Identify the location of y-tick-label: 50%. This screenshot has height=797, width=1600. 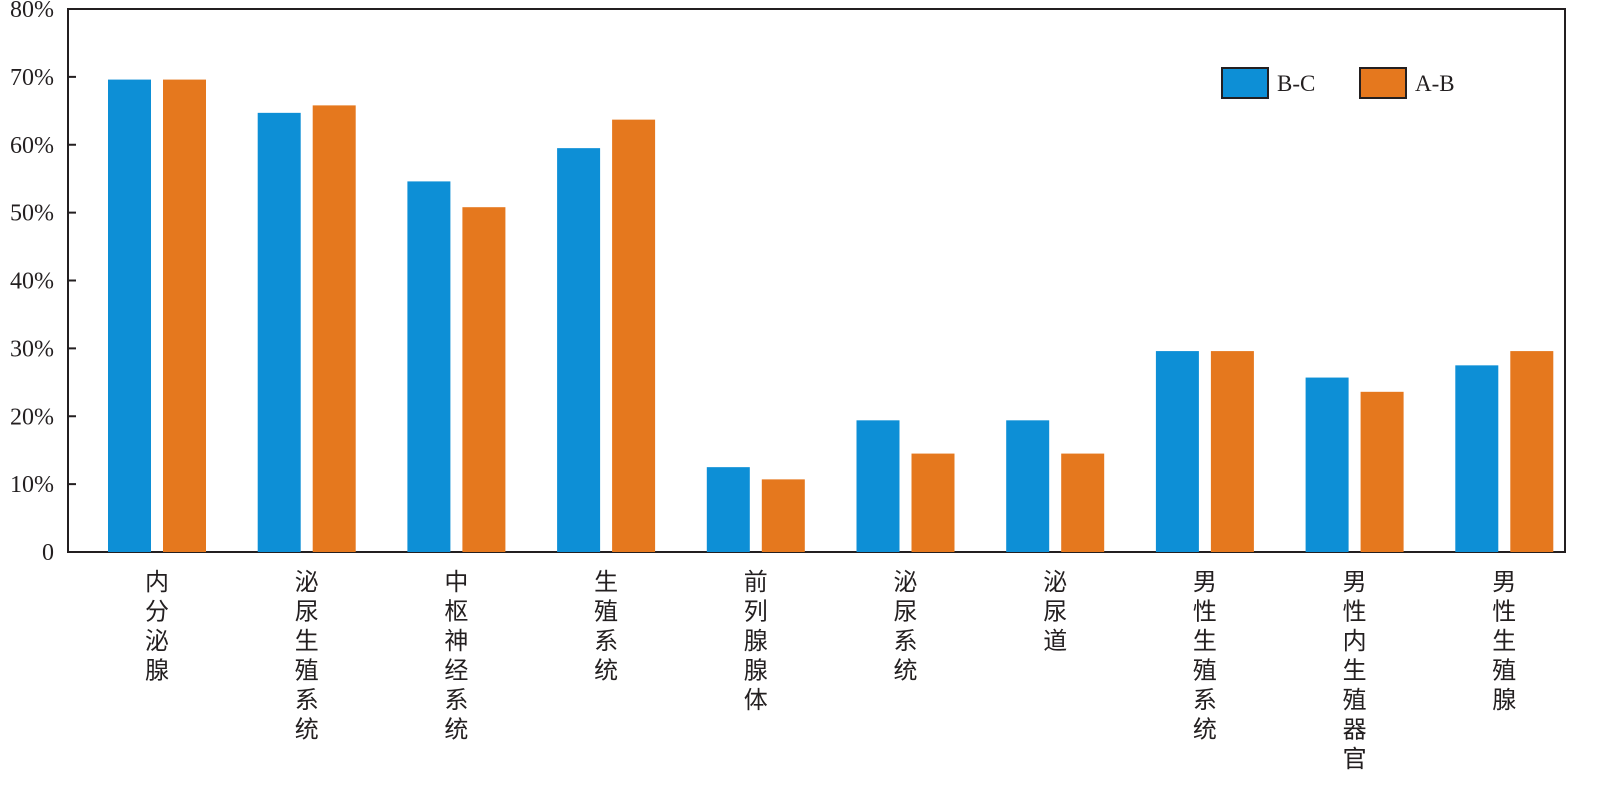
(32, 214).